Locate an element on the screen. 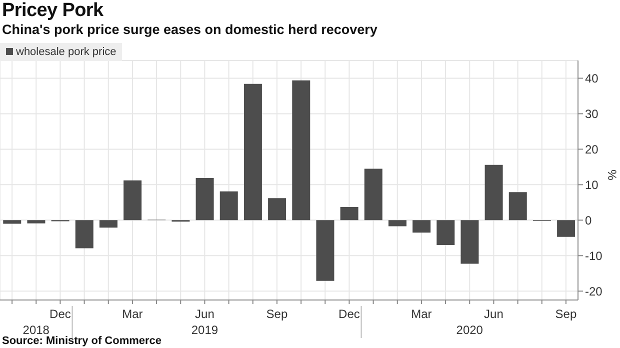 The width and height of the screenshot is (620, 348). chart-subtitle: China's pork price surge eases on domestic herd recovery is located at coordinates (190, 29).